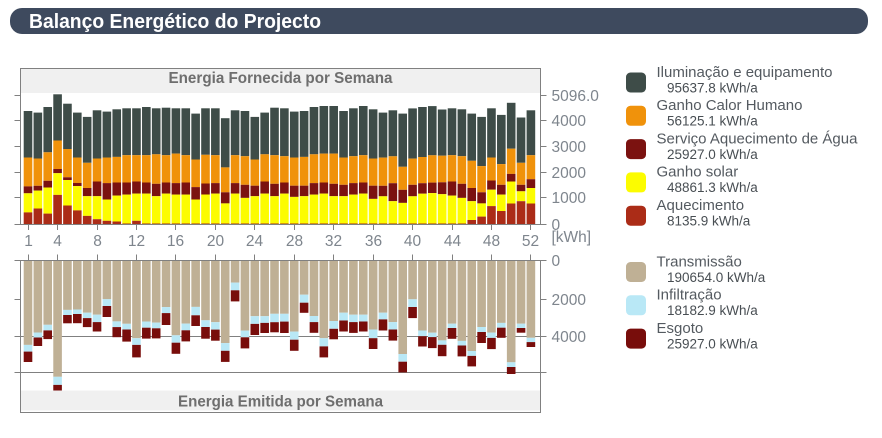 The height and width of the screenshot is (438, 882). I want to click on svg-text: 32, so click(333, 241).